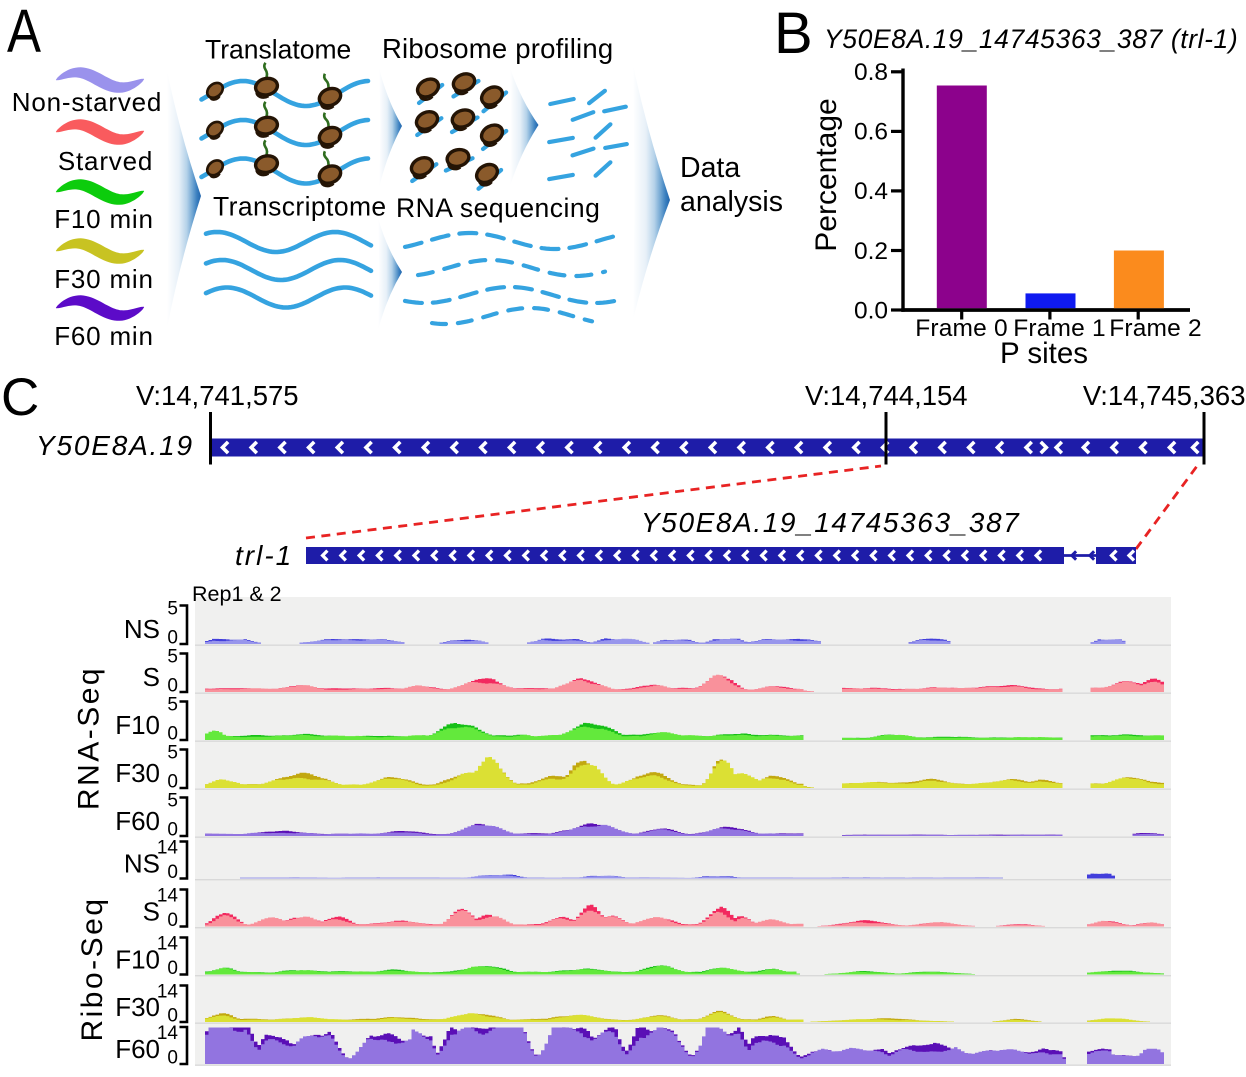 The width and height of the screenshot is (1246, 1077). I want to click on svg-text: RNA sequencing, so click(498, 208).